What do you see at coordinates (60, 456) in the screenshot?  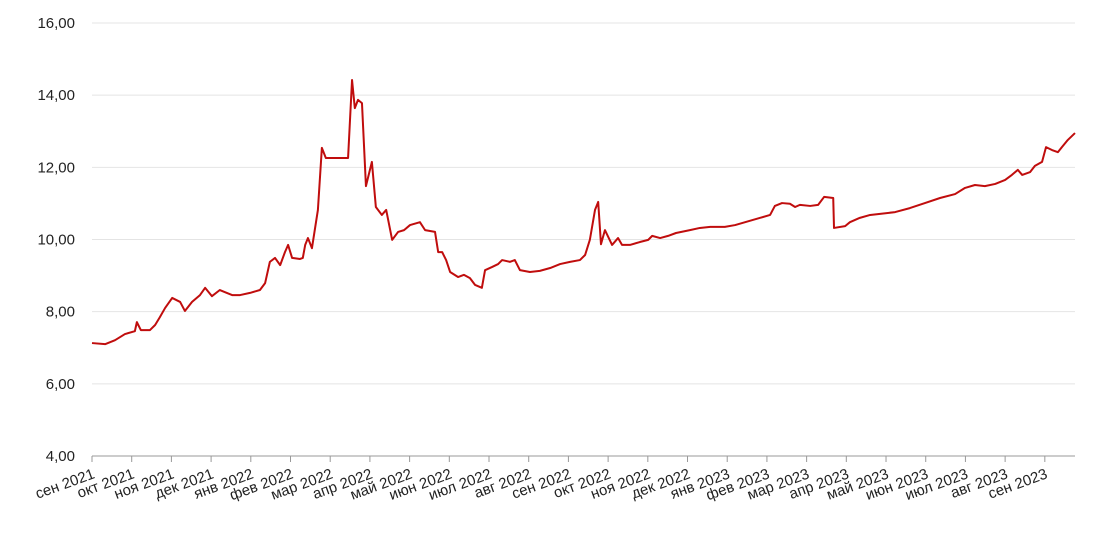 I see `y-tick-label: 4,00` at bounding box center [60, 456].